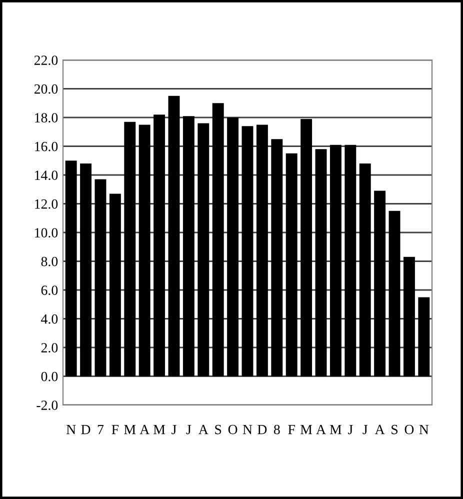  I want to click on y-tick-label: 18.0, so click(46, 118).